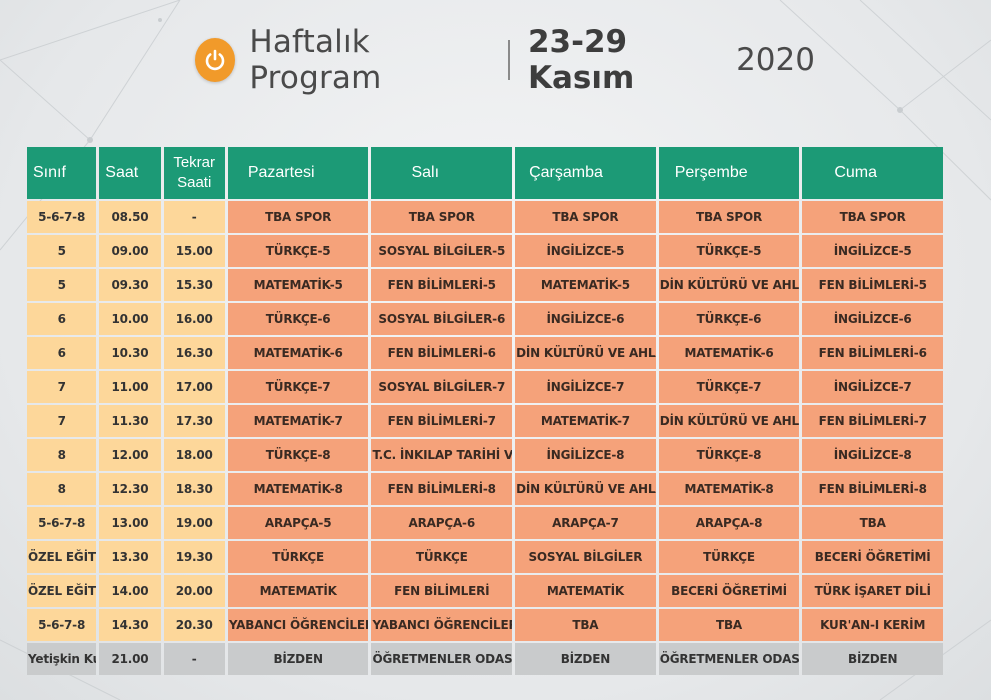 Image resolution: width=991 pixels, height=700 pixels. Describe the element at coordinates (315, 60) in the screenshot. I see `page-title: Haftalık Program` at that location.